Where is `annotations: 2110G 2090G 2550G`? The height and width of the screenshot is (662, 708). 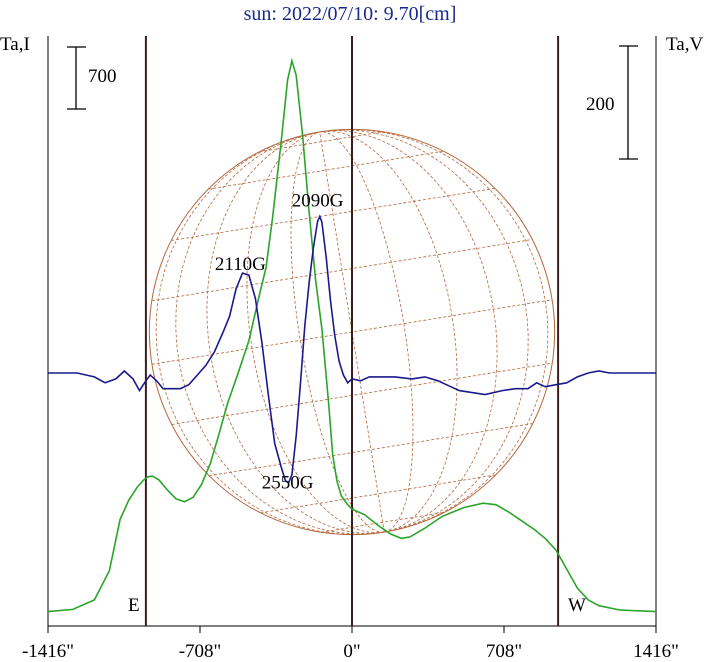 annotations: 2110G 2090G 2550G is located at coordinates (279, 342).